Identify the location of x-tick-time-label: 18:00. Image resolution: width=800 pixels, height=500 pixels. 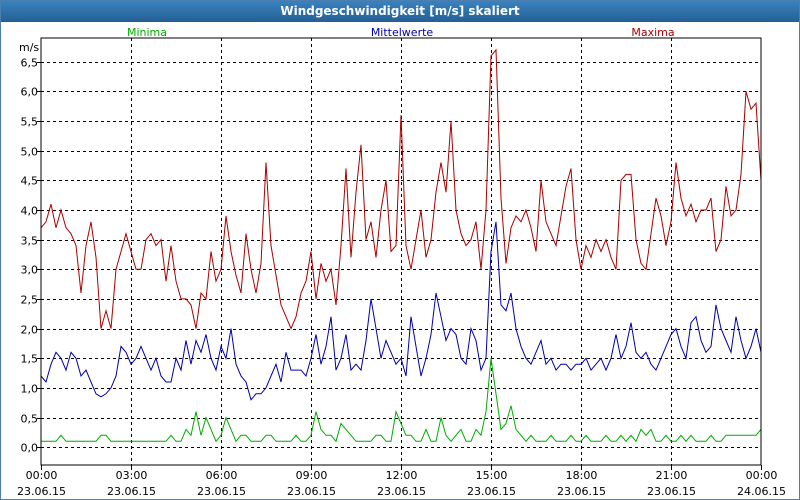
(582, 475).